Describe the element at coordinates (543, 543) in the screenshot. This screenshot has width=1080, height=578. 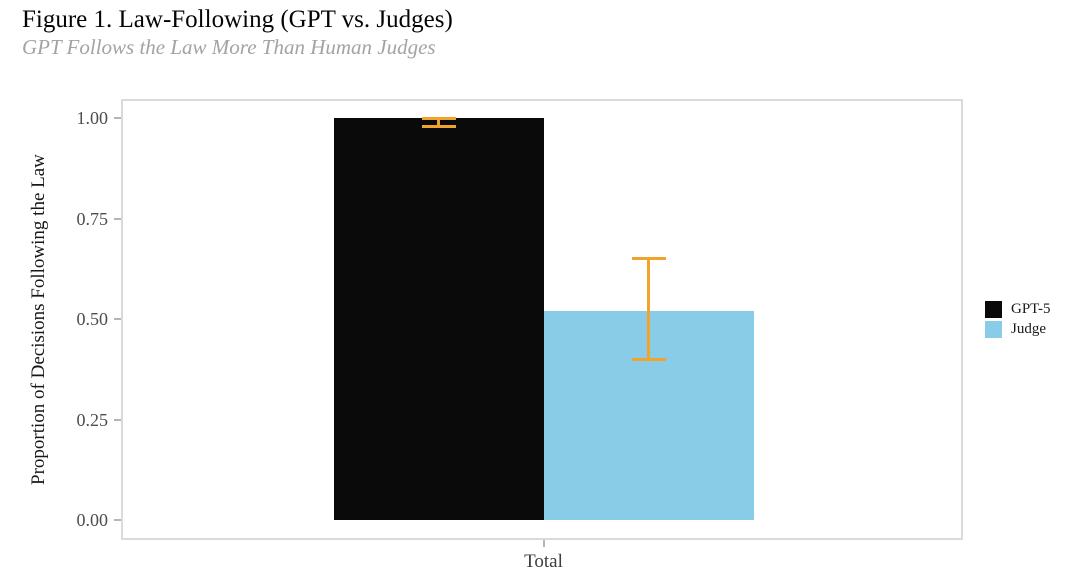
I see `x-tick-mark` at that location.